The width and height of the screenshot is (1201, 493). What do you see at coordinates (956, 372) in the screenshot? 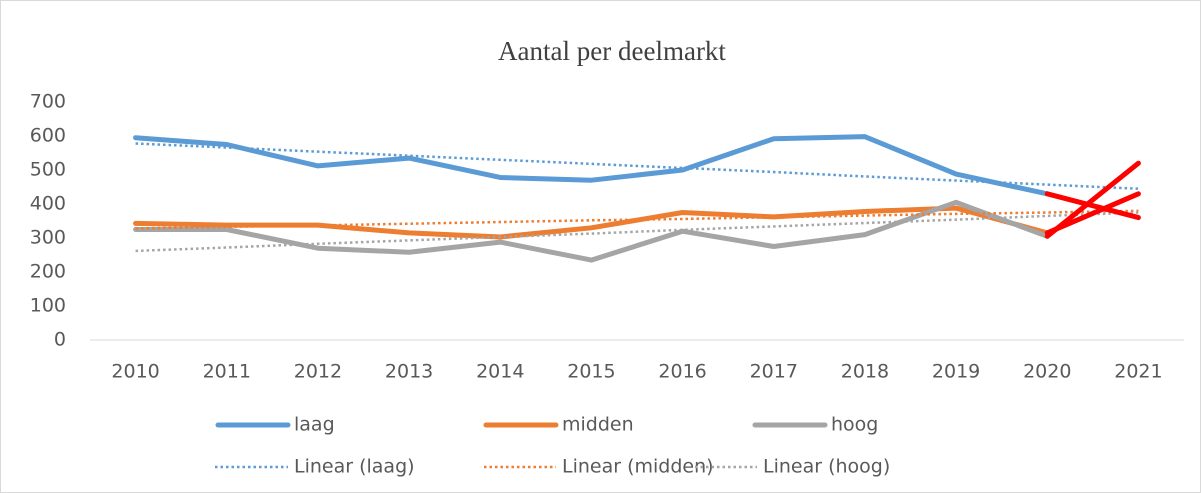
I see `x-tick-label: 2019` at bounding box center [956, 372].